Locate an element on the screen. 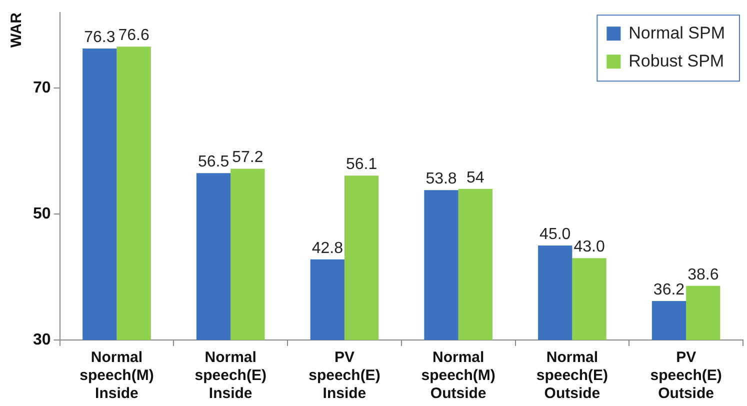 The height and width of the screenshot is (406, 747). x-tick-label: Normal speech(M) Outside is located at coordinates (458, 375).